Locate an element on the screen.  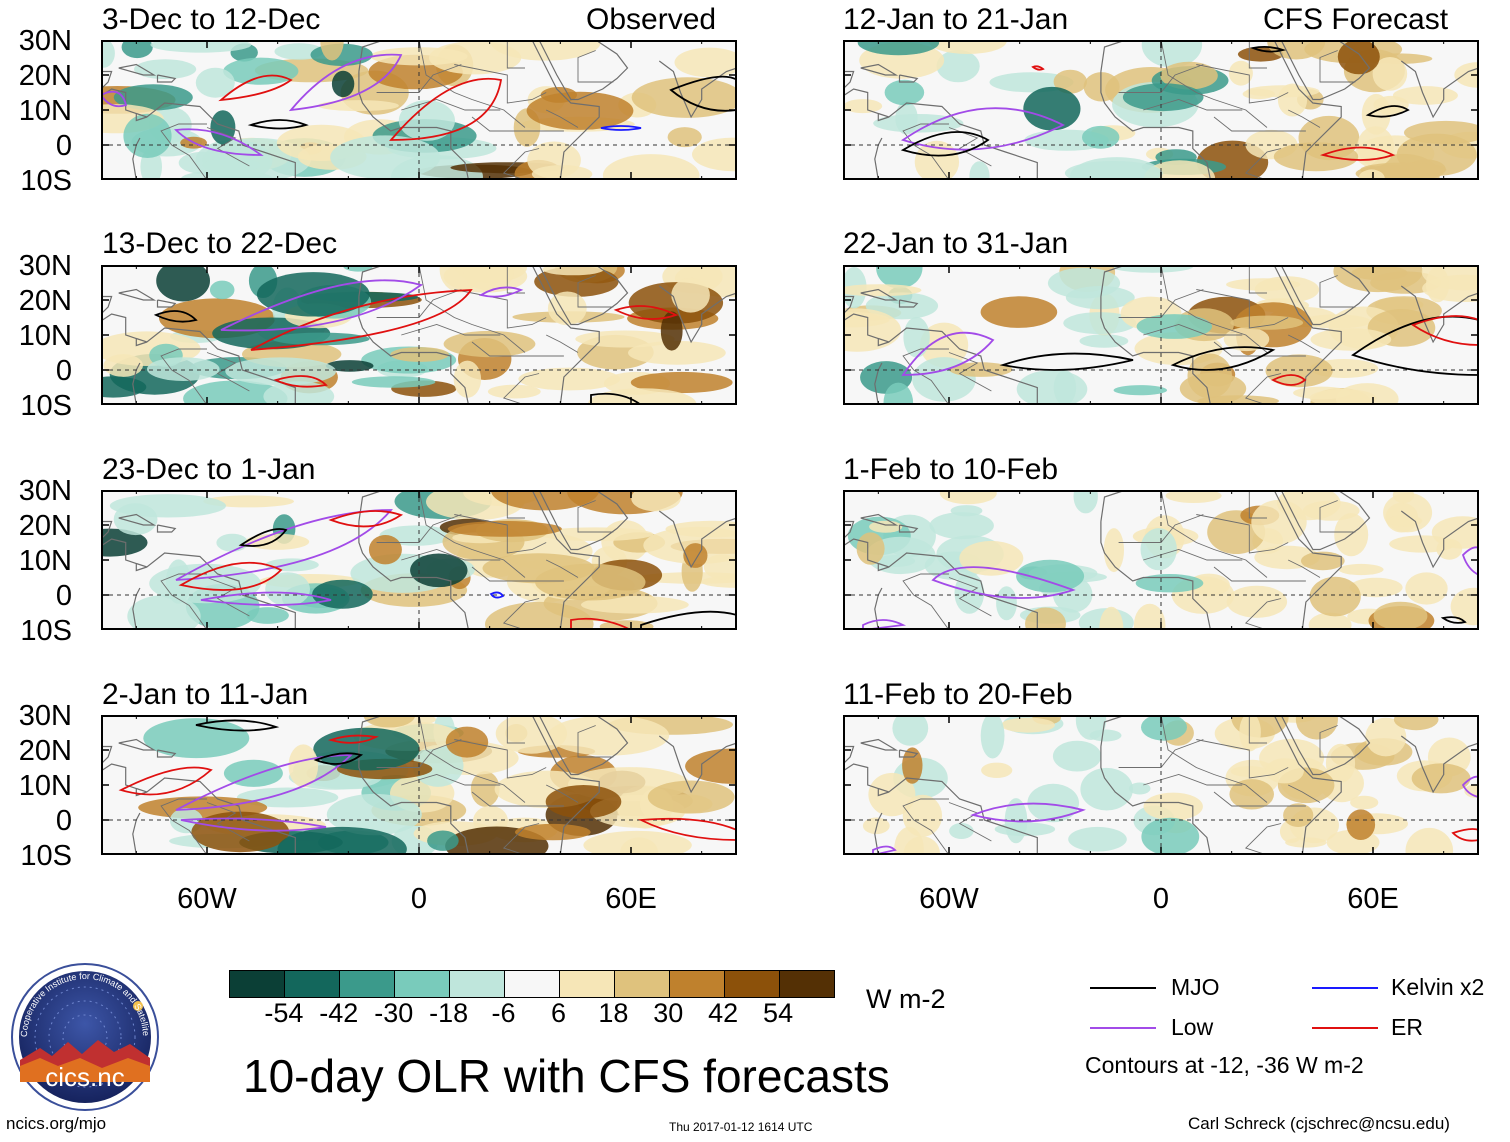
forecast-tag: CFS Forecast is located at coordinates (1356, 19).